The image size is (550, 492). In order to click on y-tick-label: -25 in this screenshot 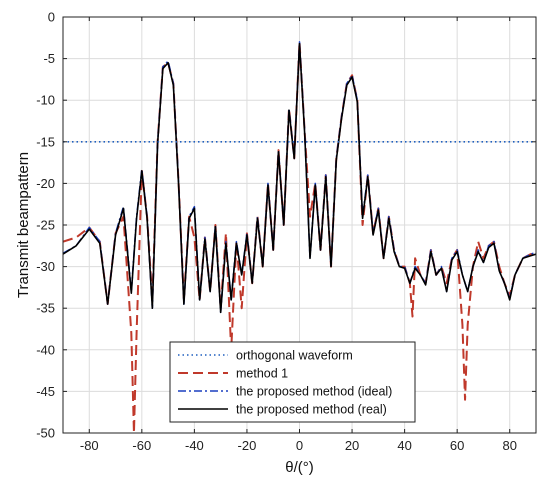, I will do `click(45, 225)`.